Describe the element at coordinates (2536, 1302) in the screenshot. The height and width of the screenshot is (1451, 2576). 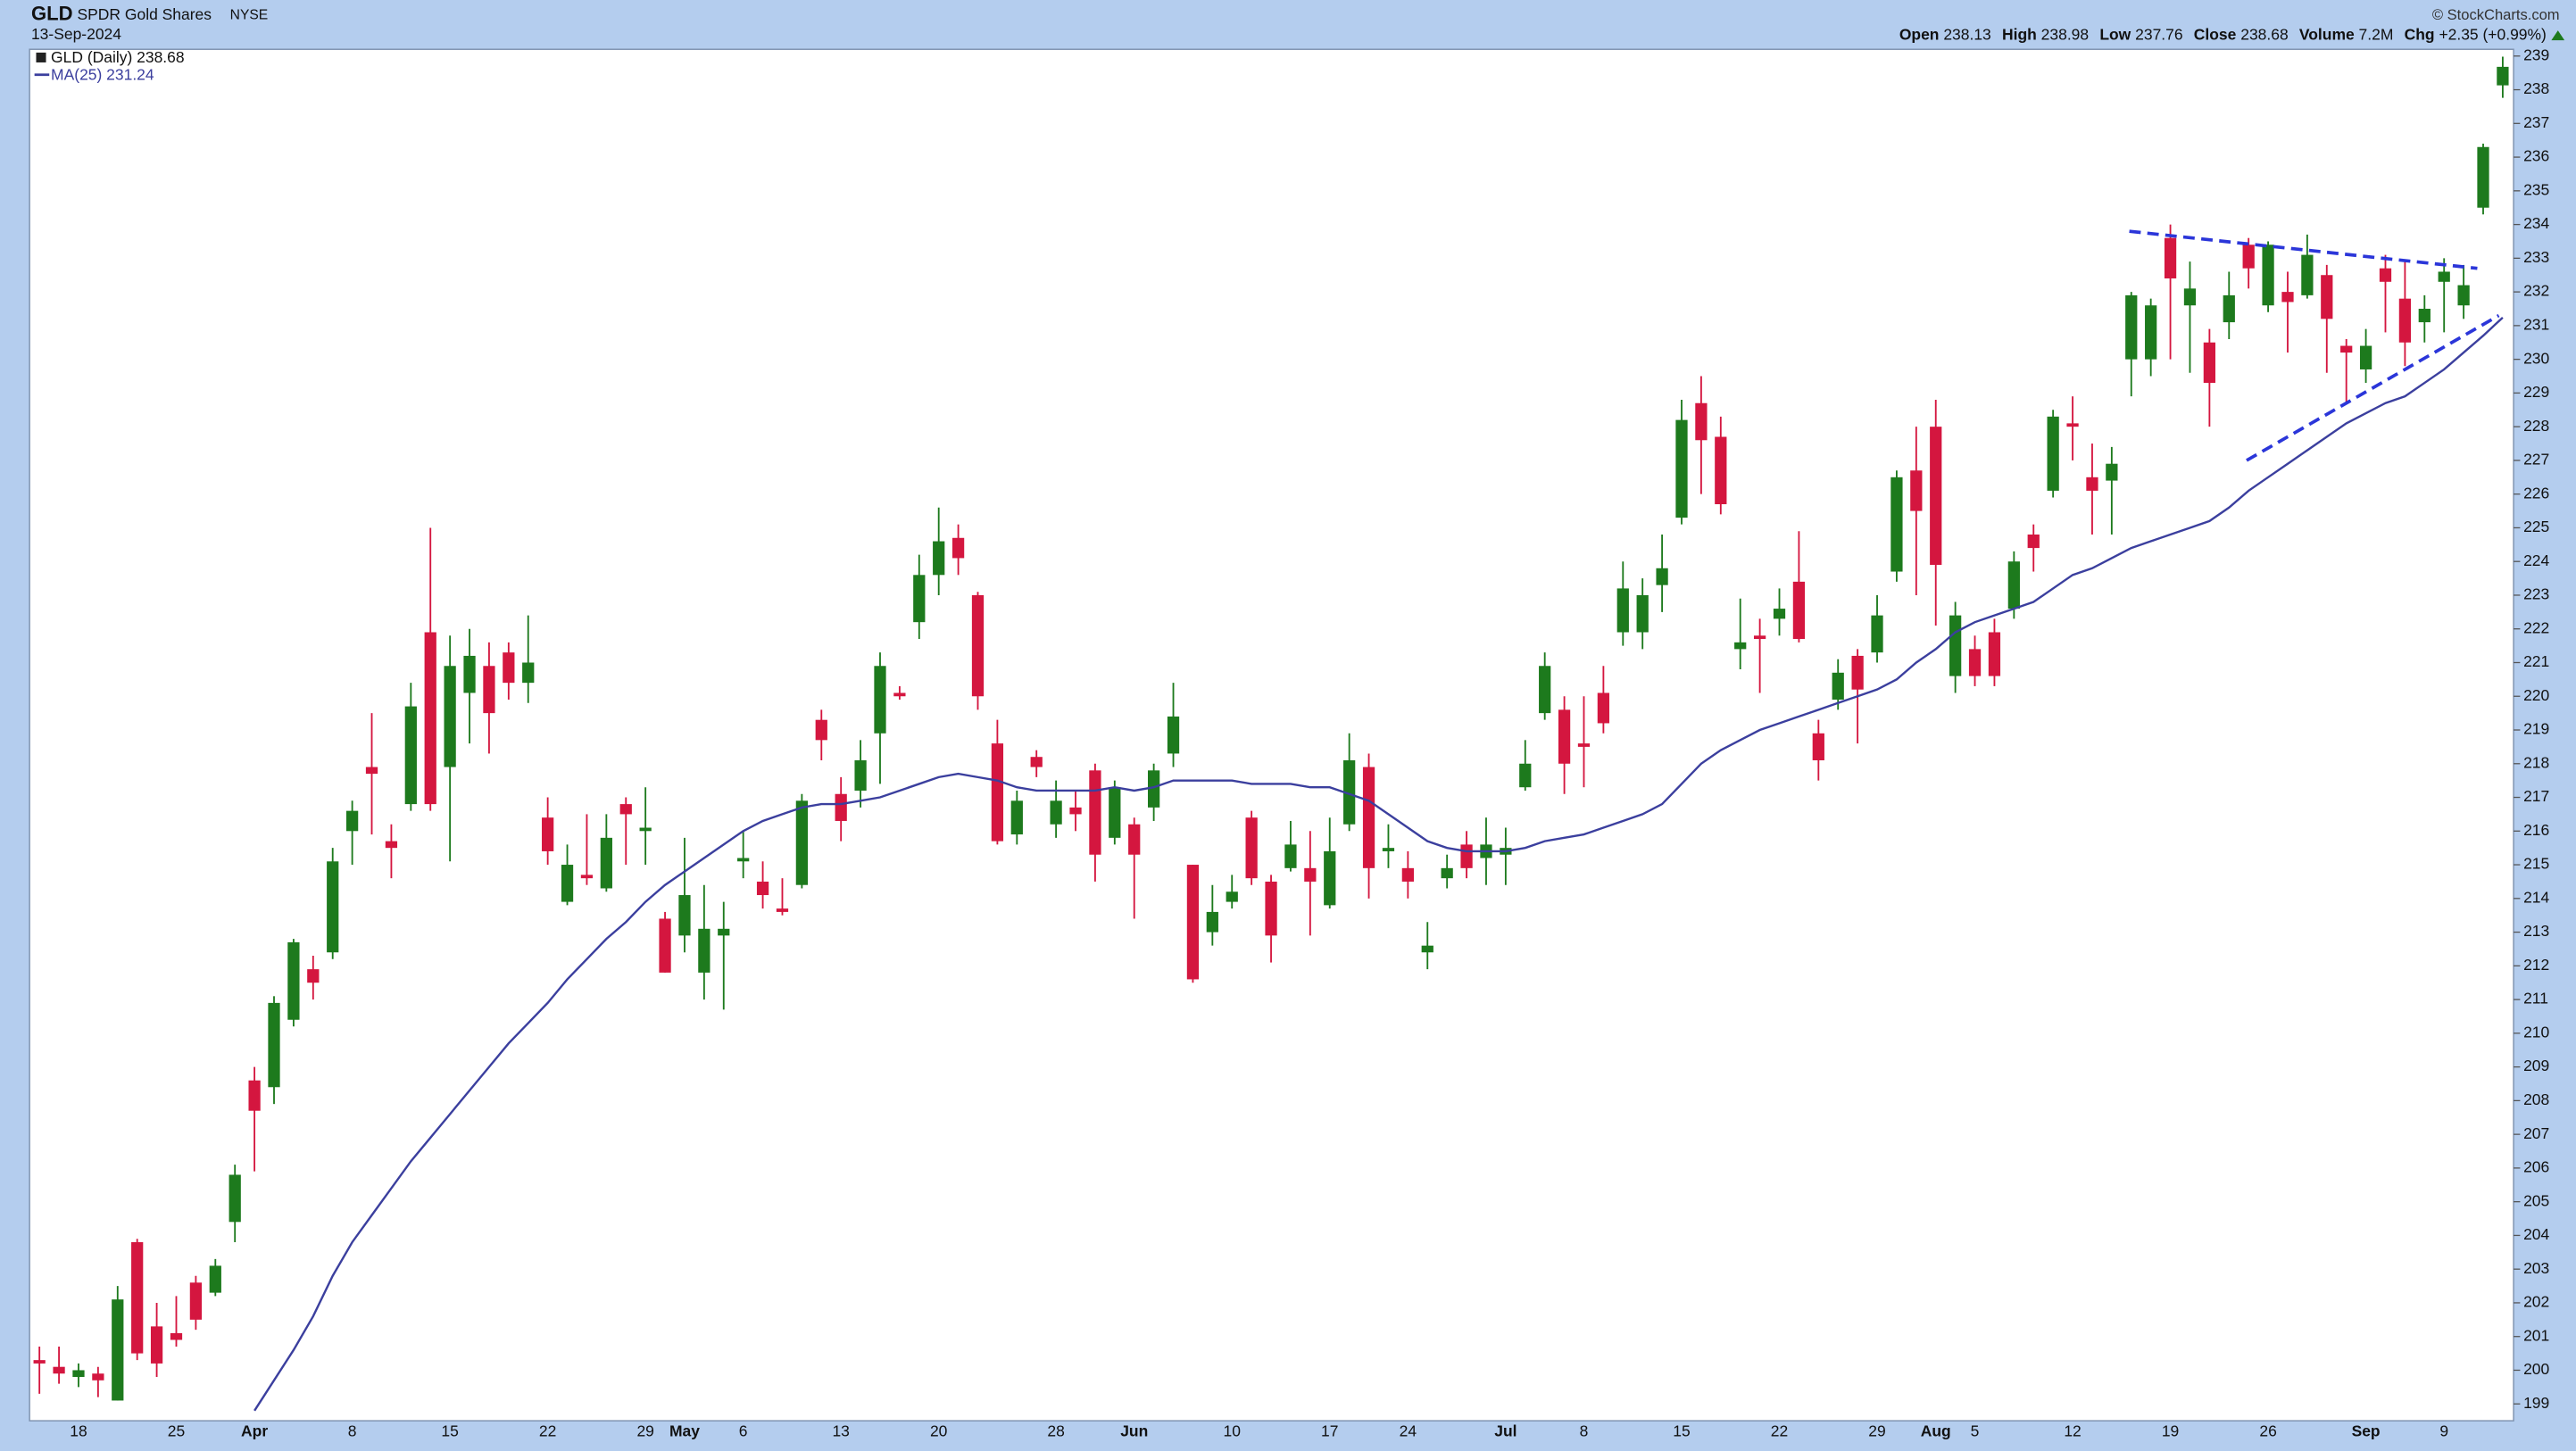
I see `y-tick-label: 202` at that location.